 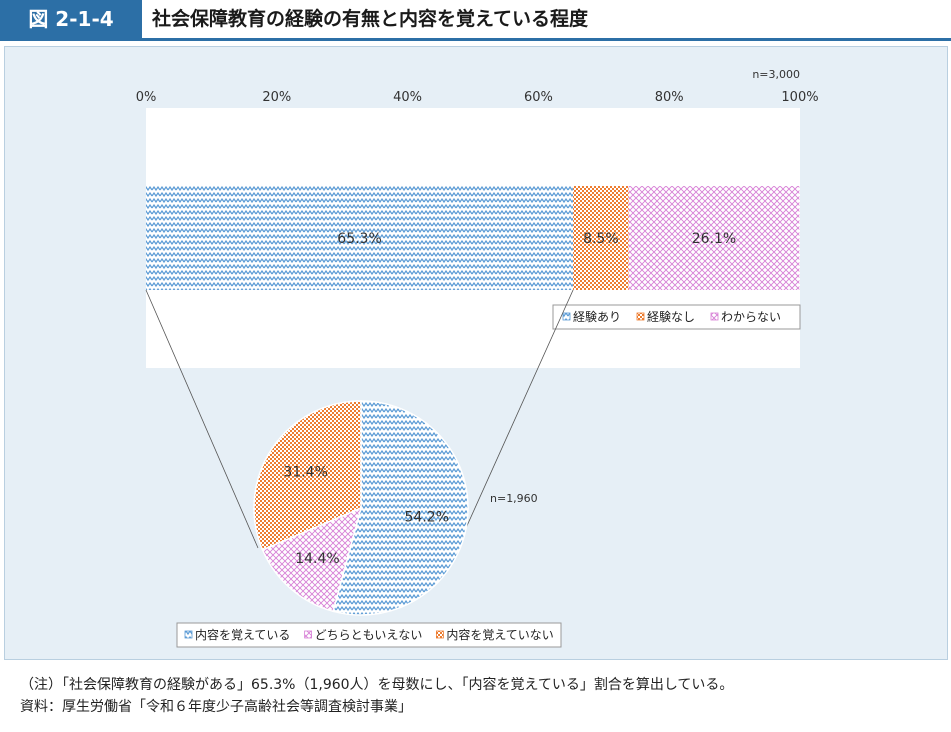 What do you see at coordinates (499, 634) in the screenshot?
I see `pie-legend-entry: 内容を覚えていない` at bounding box center [499, 634].